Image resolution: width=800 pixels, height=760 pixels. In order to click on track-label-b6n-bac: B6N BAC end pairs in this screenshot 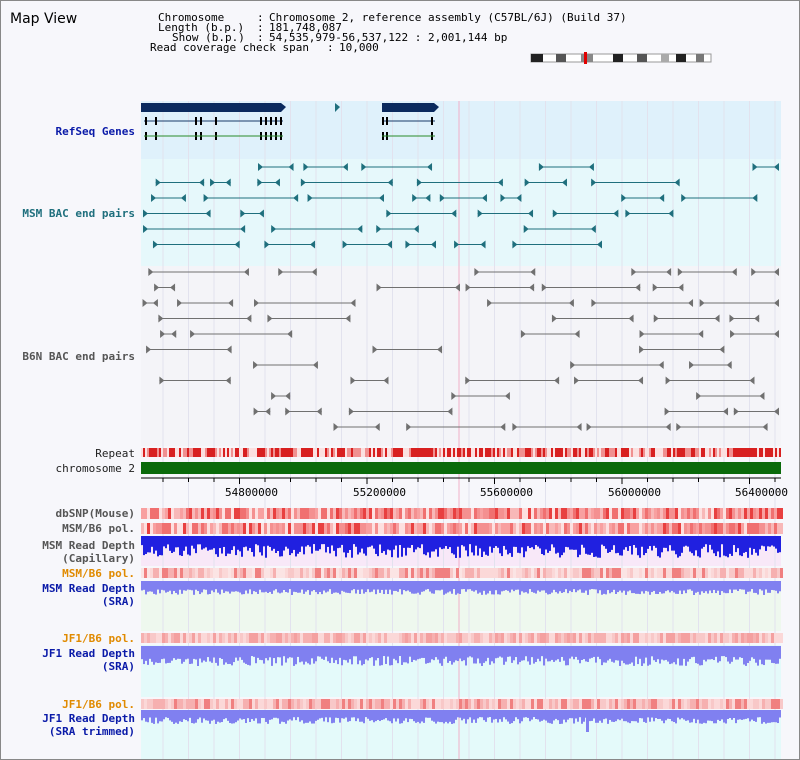, I will do `click(78, 356)`.